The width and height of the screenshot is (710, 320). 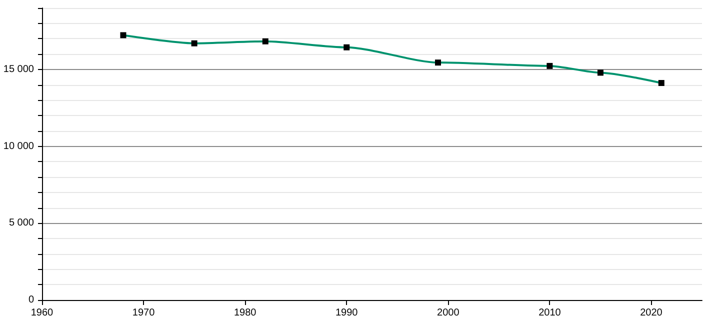 What do you see at coordinates (42, 313) in the screenshot?
I see `x-tick-label: 1960` at bounding box center [42, 313].